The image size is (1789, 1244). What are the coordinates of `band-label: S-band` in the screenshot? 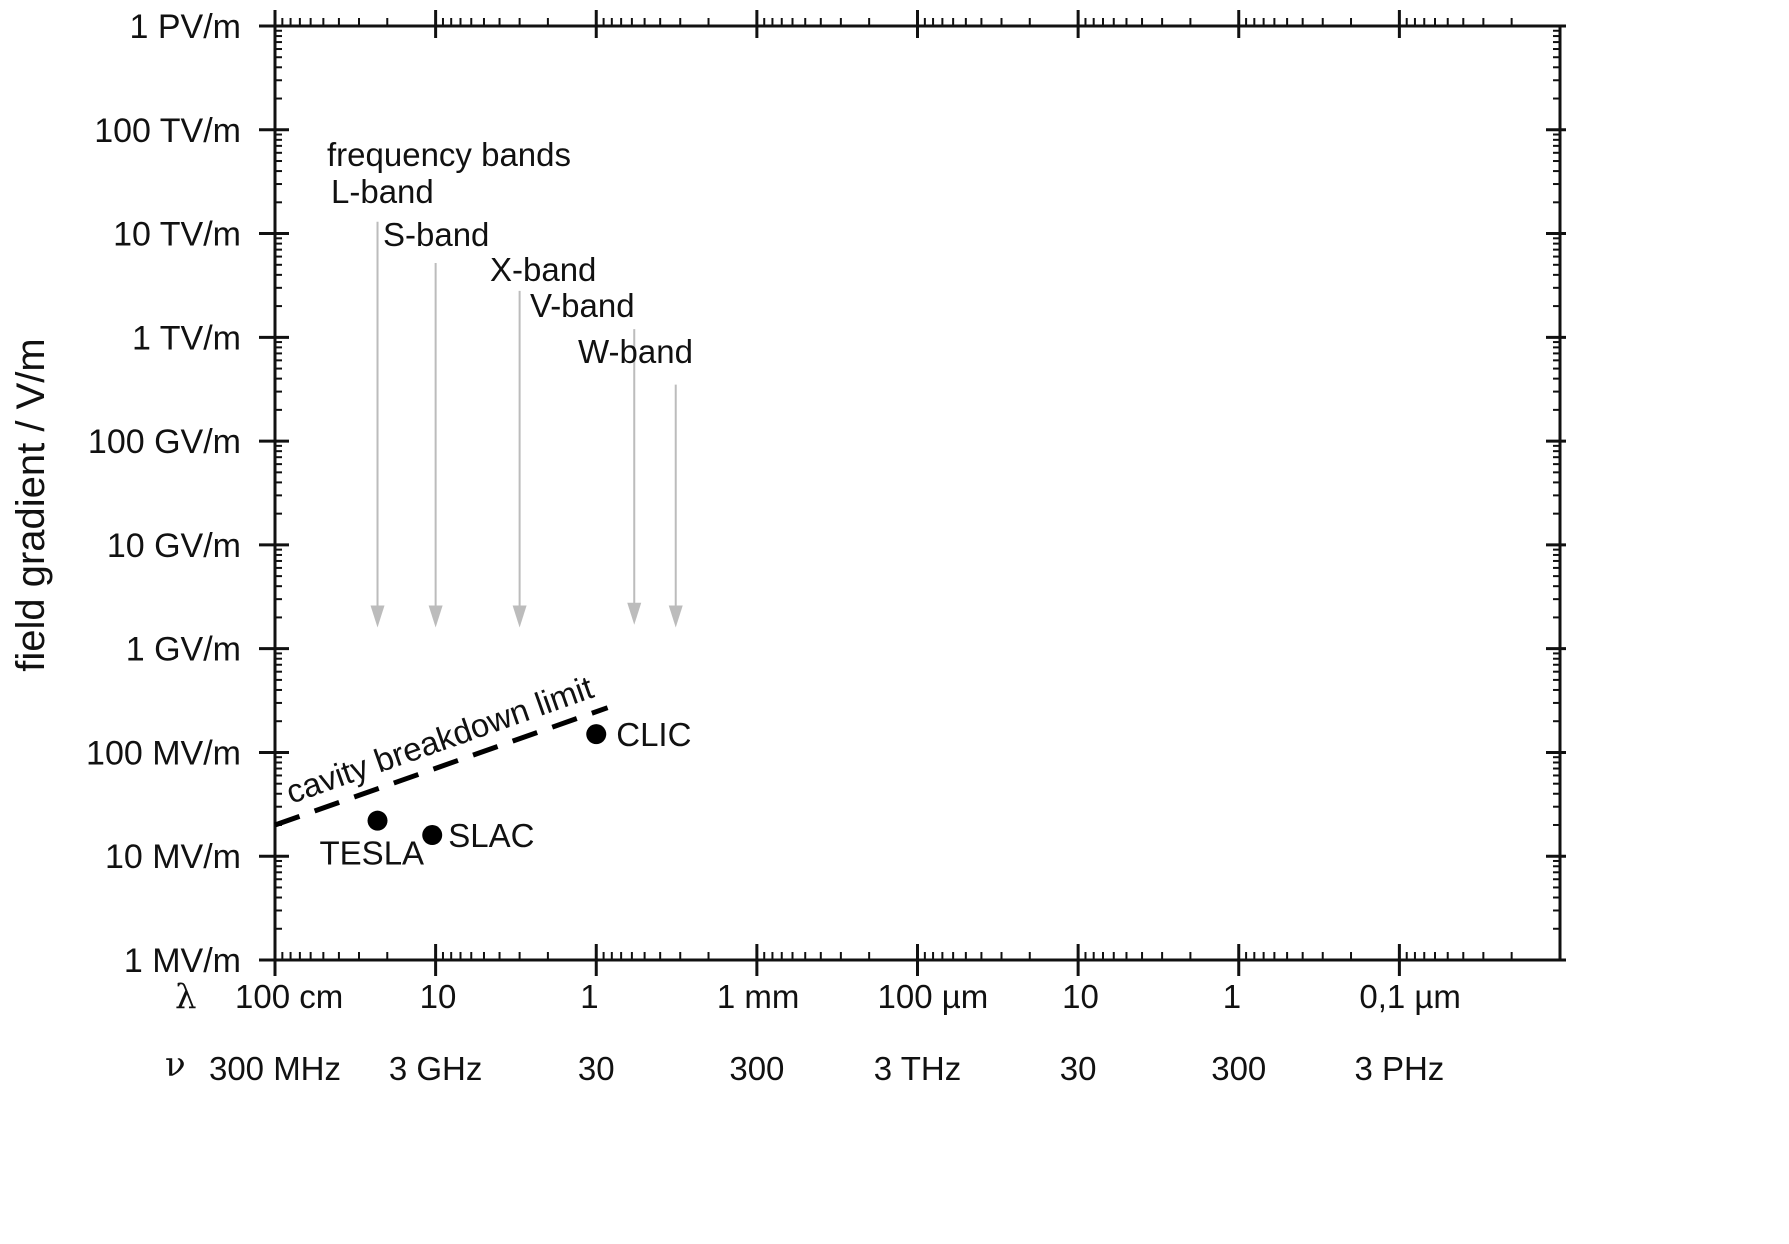 It's located at (436, 234).